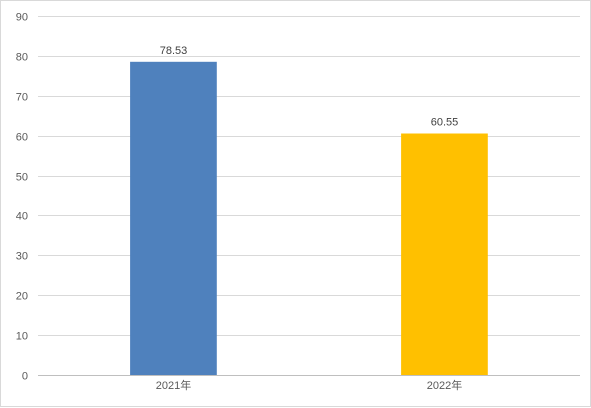 This screenshot has height=408, width=591. What do you see at coordinates (22, 178) in the screenshot?
I see `y-tick-label: 50` at bounding box center [22, 178].